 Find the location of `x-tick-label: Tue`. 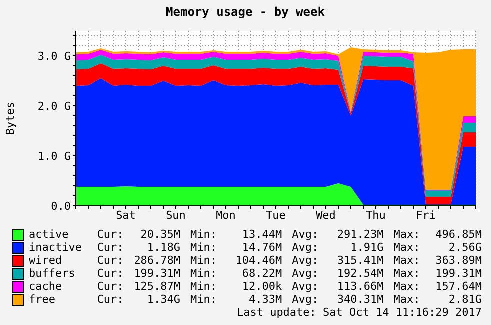

x-tick-label: Tue is located at coordinates (276, 215).